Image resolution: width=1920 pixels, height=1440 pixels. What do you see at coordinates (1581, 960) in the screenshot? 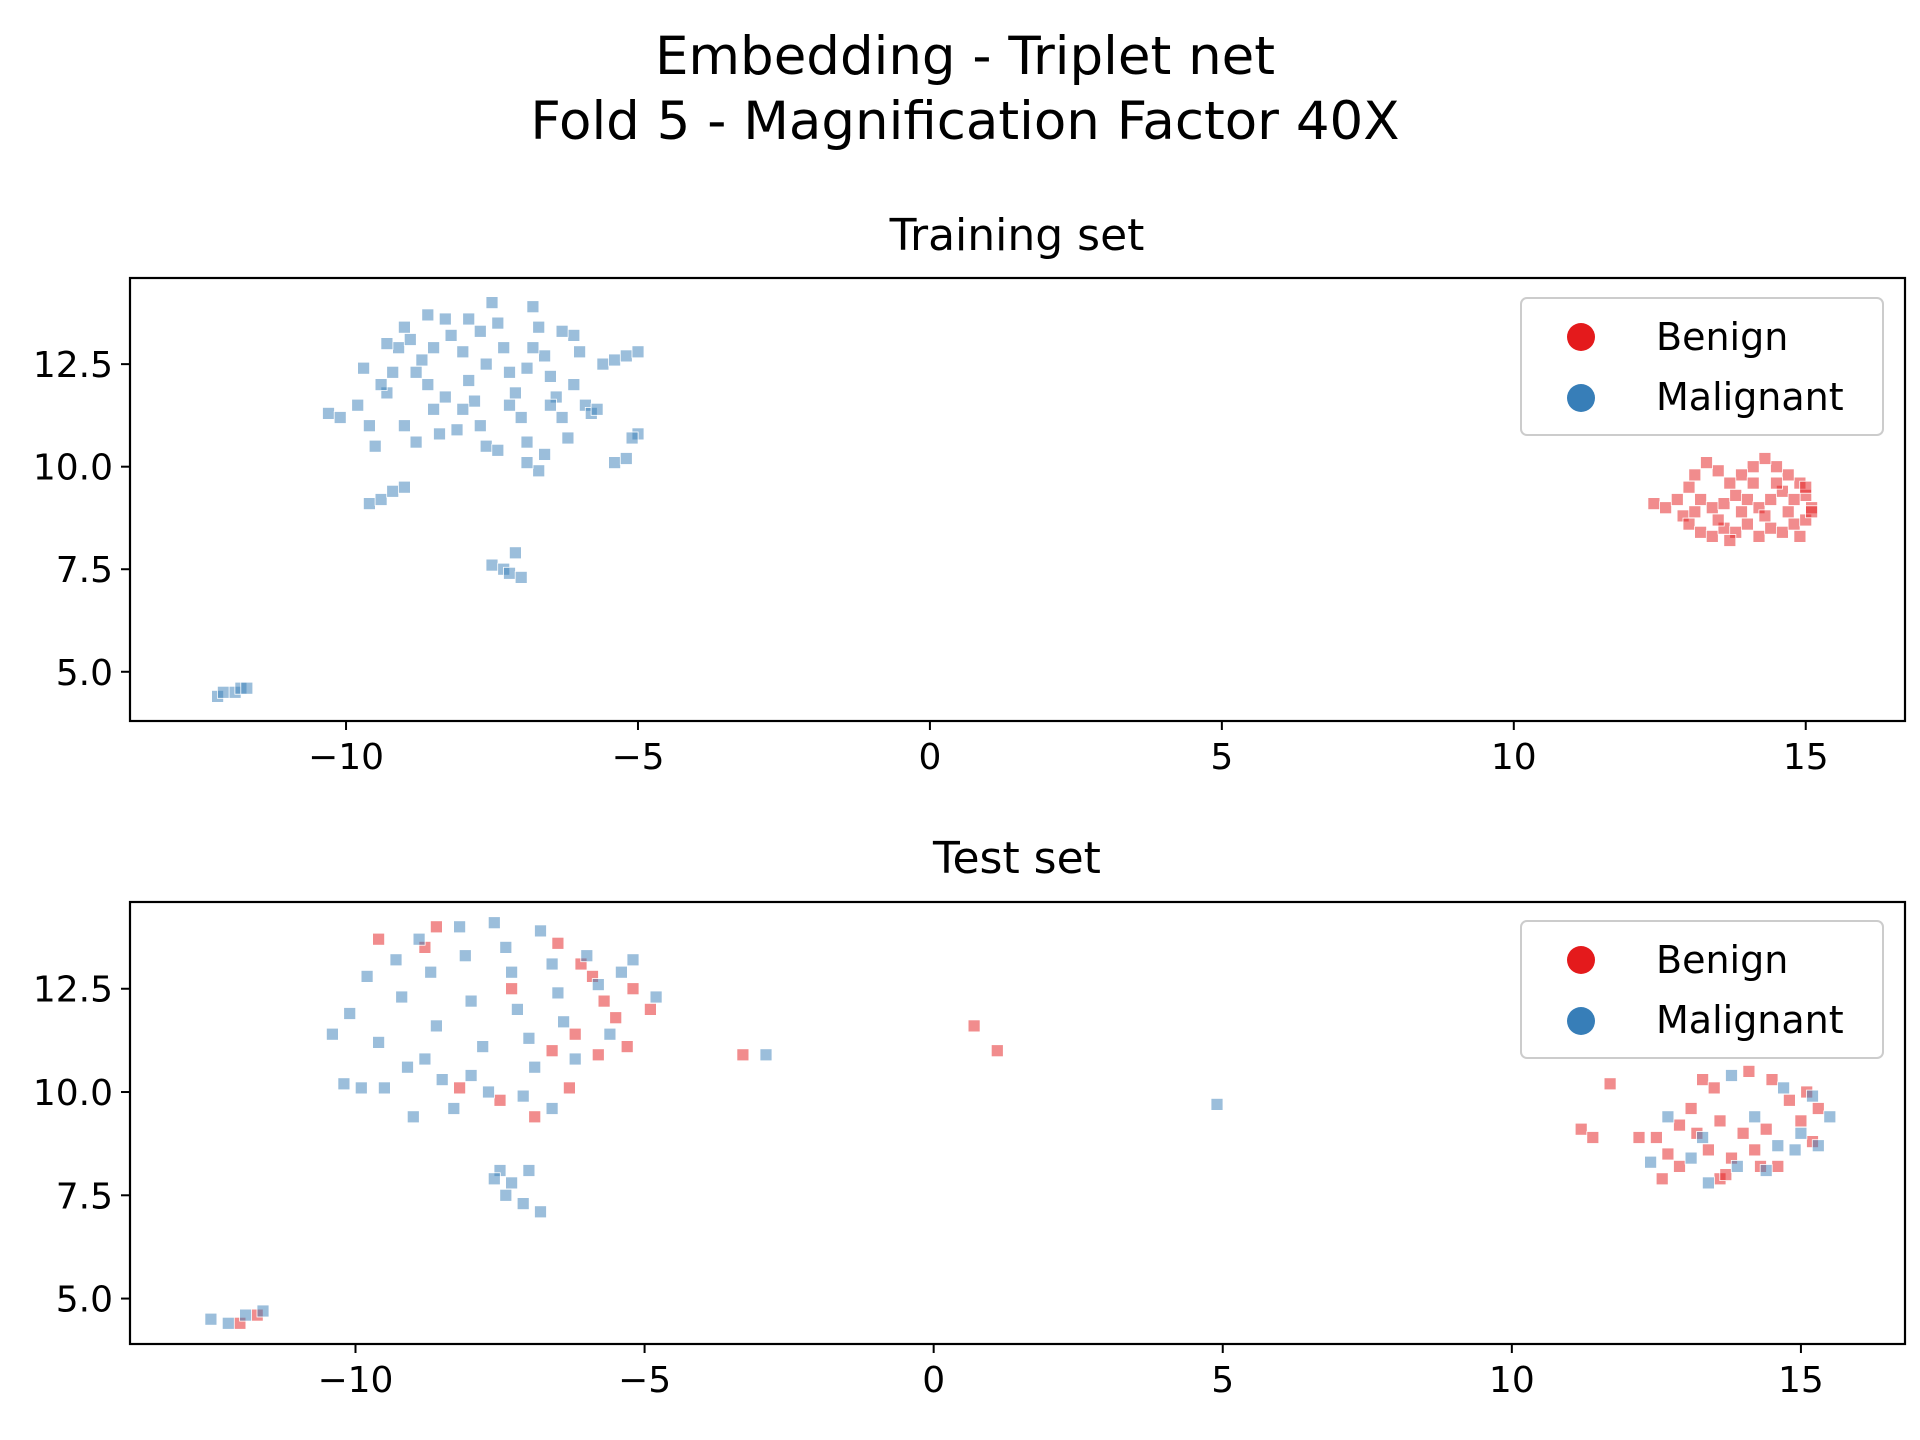
I see `legend-benign-marker` at bounding box center [1581, 960].